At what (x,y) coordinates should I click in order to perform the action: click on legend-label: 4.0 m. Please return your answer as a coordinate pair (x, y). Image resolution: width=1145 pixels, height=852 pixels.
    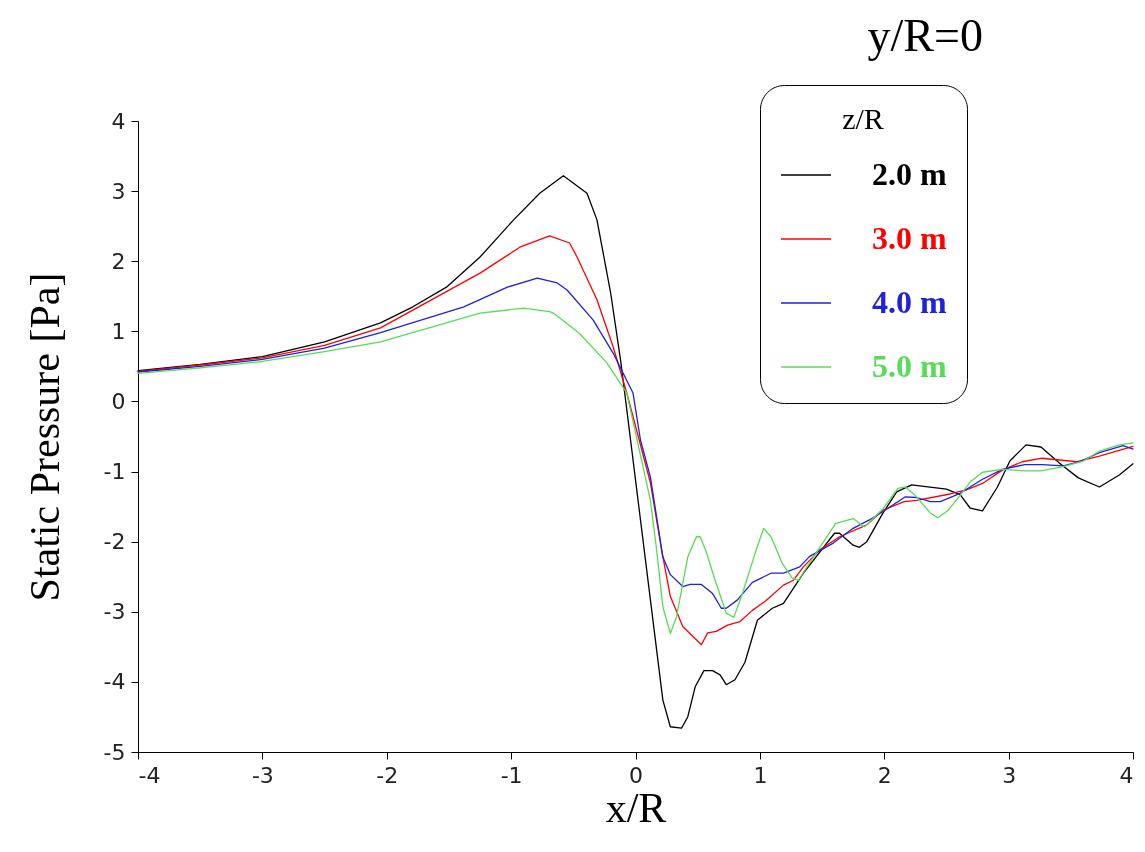
    Looking at the image, I should click on (909, 302).